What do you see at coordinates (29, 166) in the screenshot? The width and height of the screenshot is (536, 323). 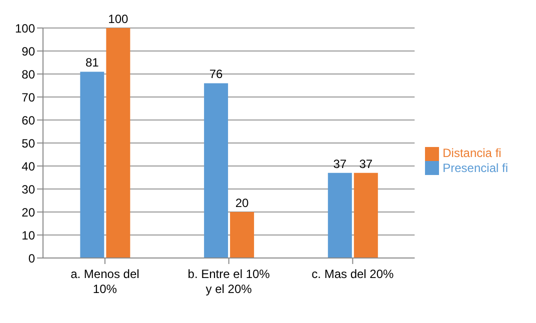 I see `y-tick-label: 40` at bounding box center [29, 166].